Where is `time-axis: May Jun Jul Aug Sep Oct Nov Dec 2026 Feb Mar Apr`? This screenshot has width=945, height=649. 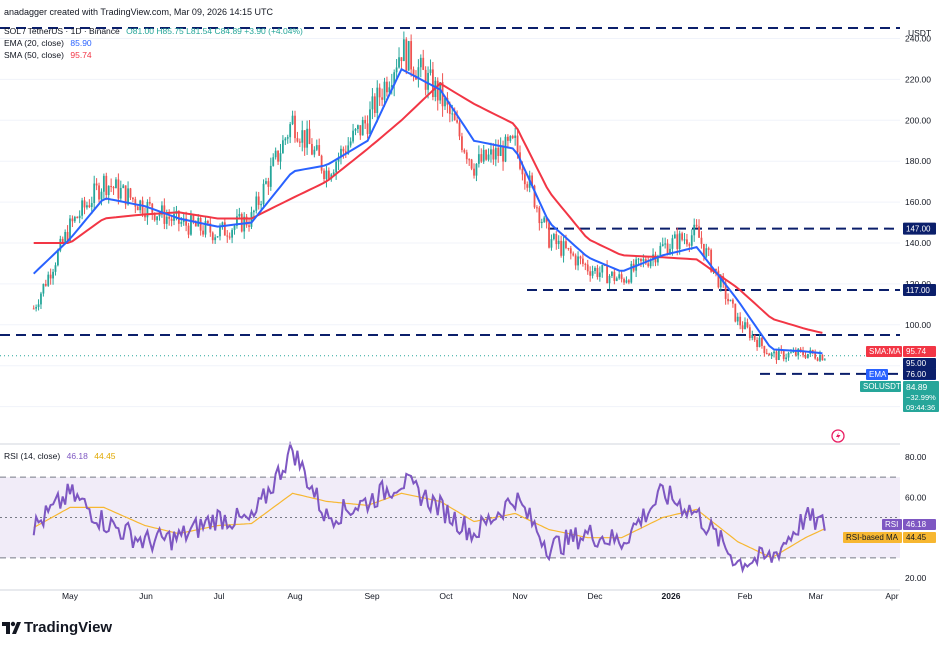
time-axis: May Jun Jul Aug Sep Oct Nov Dec 2026 Feb Mar Apr is located at coordinates (480, 596).